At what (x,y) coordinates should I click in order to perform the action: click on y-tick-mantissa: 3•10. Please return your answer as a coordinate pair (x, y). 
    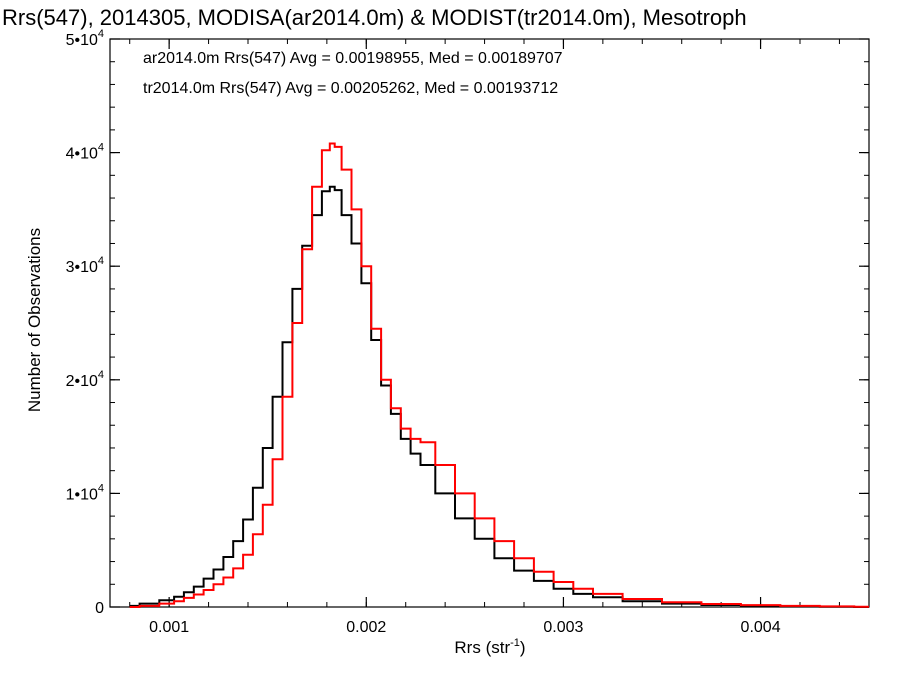
    Looking at the image, I should click on (82, 267).